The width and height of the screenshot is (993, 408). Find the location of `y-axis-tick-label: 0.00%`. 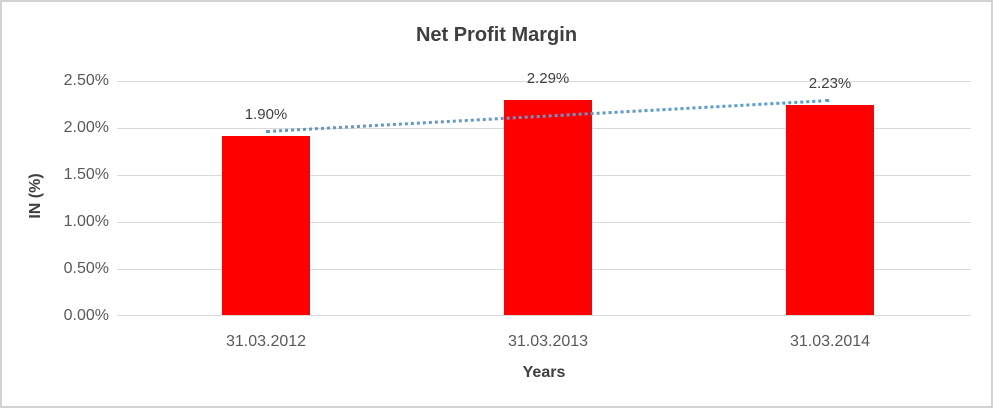

y-axis-tick-label: 0.00% is located at coordinates (86, 315).